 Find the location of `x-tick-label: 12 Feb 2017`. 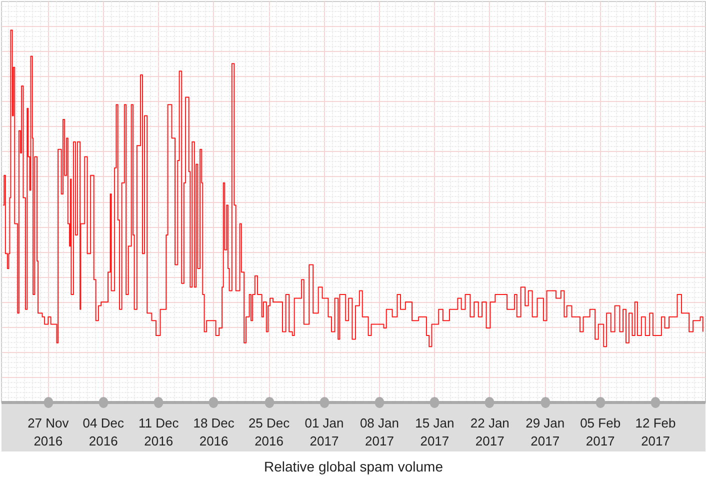

x-tick-label: 12 Feb 2017 is located at coordinates (655, 432).